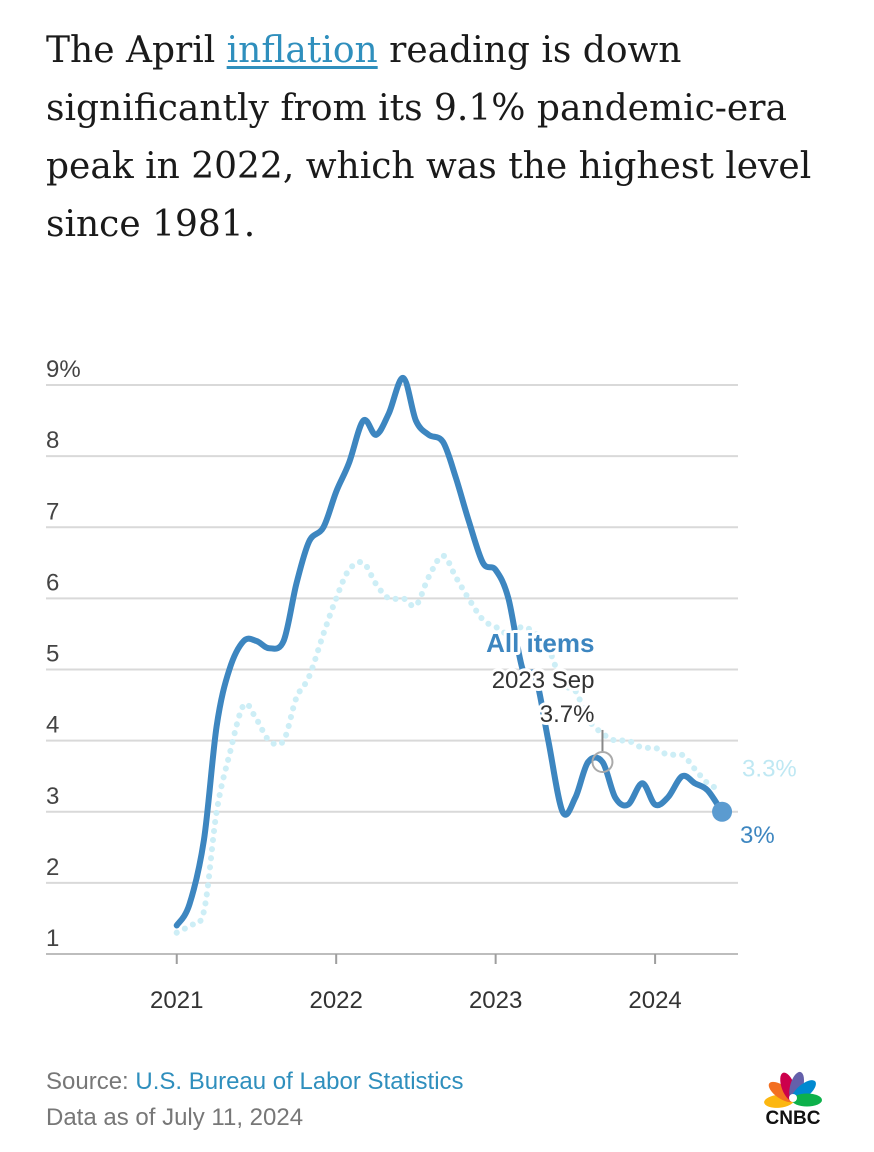 Image resolution: width=874 pixels, height=1152 pixels. What do you see at coordinates (176, 1000) in the screenshot?
I see `x-tick-label-2021: 2021` at bounding box center [176, 1000].